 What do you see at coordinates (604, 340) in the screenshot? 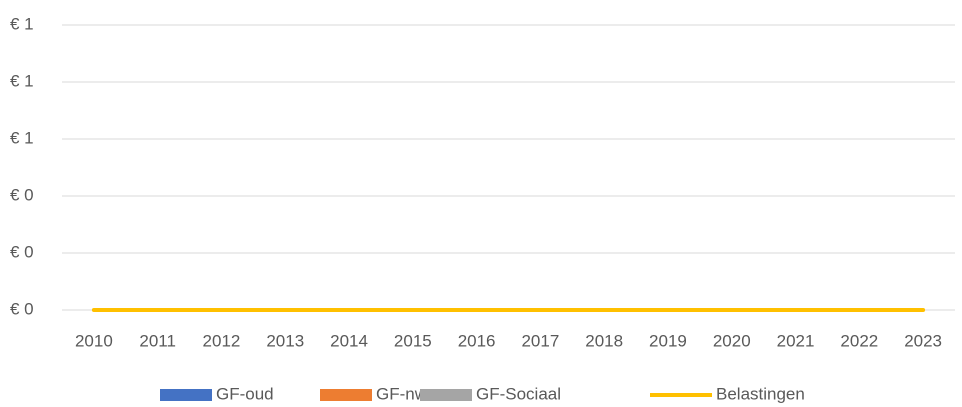
I see `x-tick-label: 2018` at bounding box center [604, 340].